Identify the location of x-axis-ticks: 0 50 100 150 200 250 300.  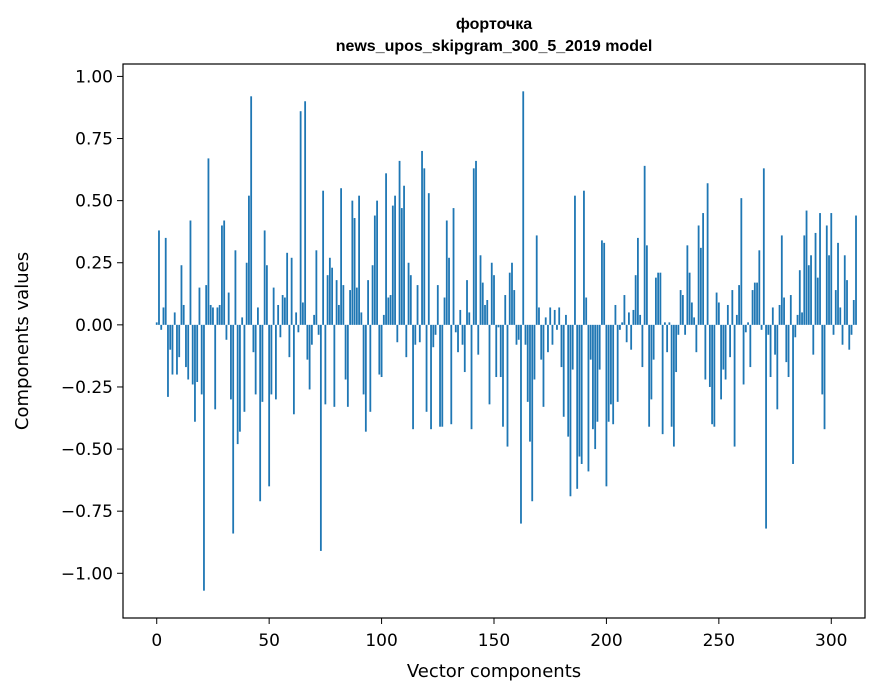
(499, 634).